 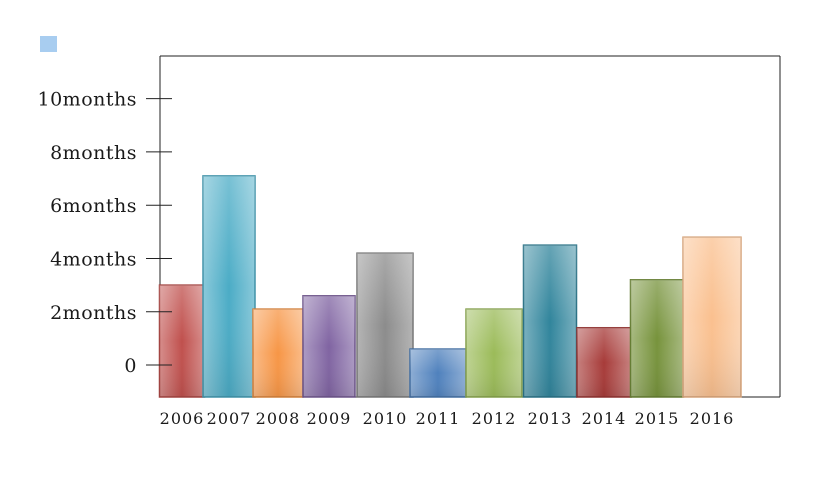 What do you see at coordinates (105, 233) in the screenshot?
I see `y-axis: 0 2months 4months 6months 8months 10months` at bounding box center [105, 233].